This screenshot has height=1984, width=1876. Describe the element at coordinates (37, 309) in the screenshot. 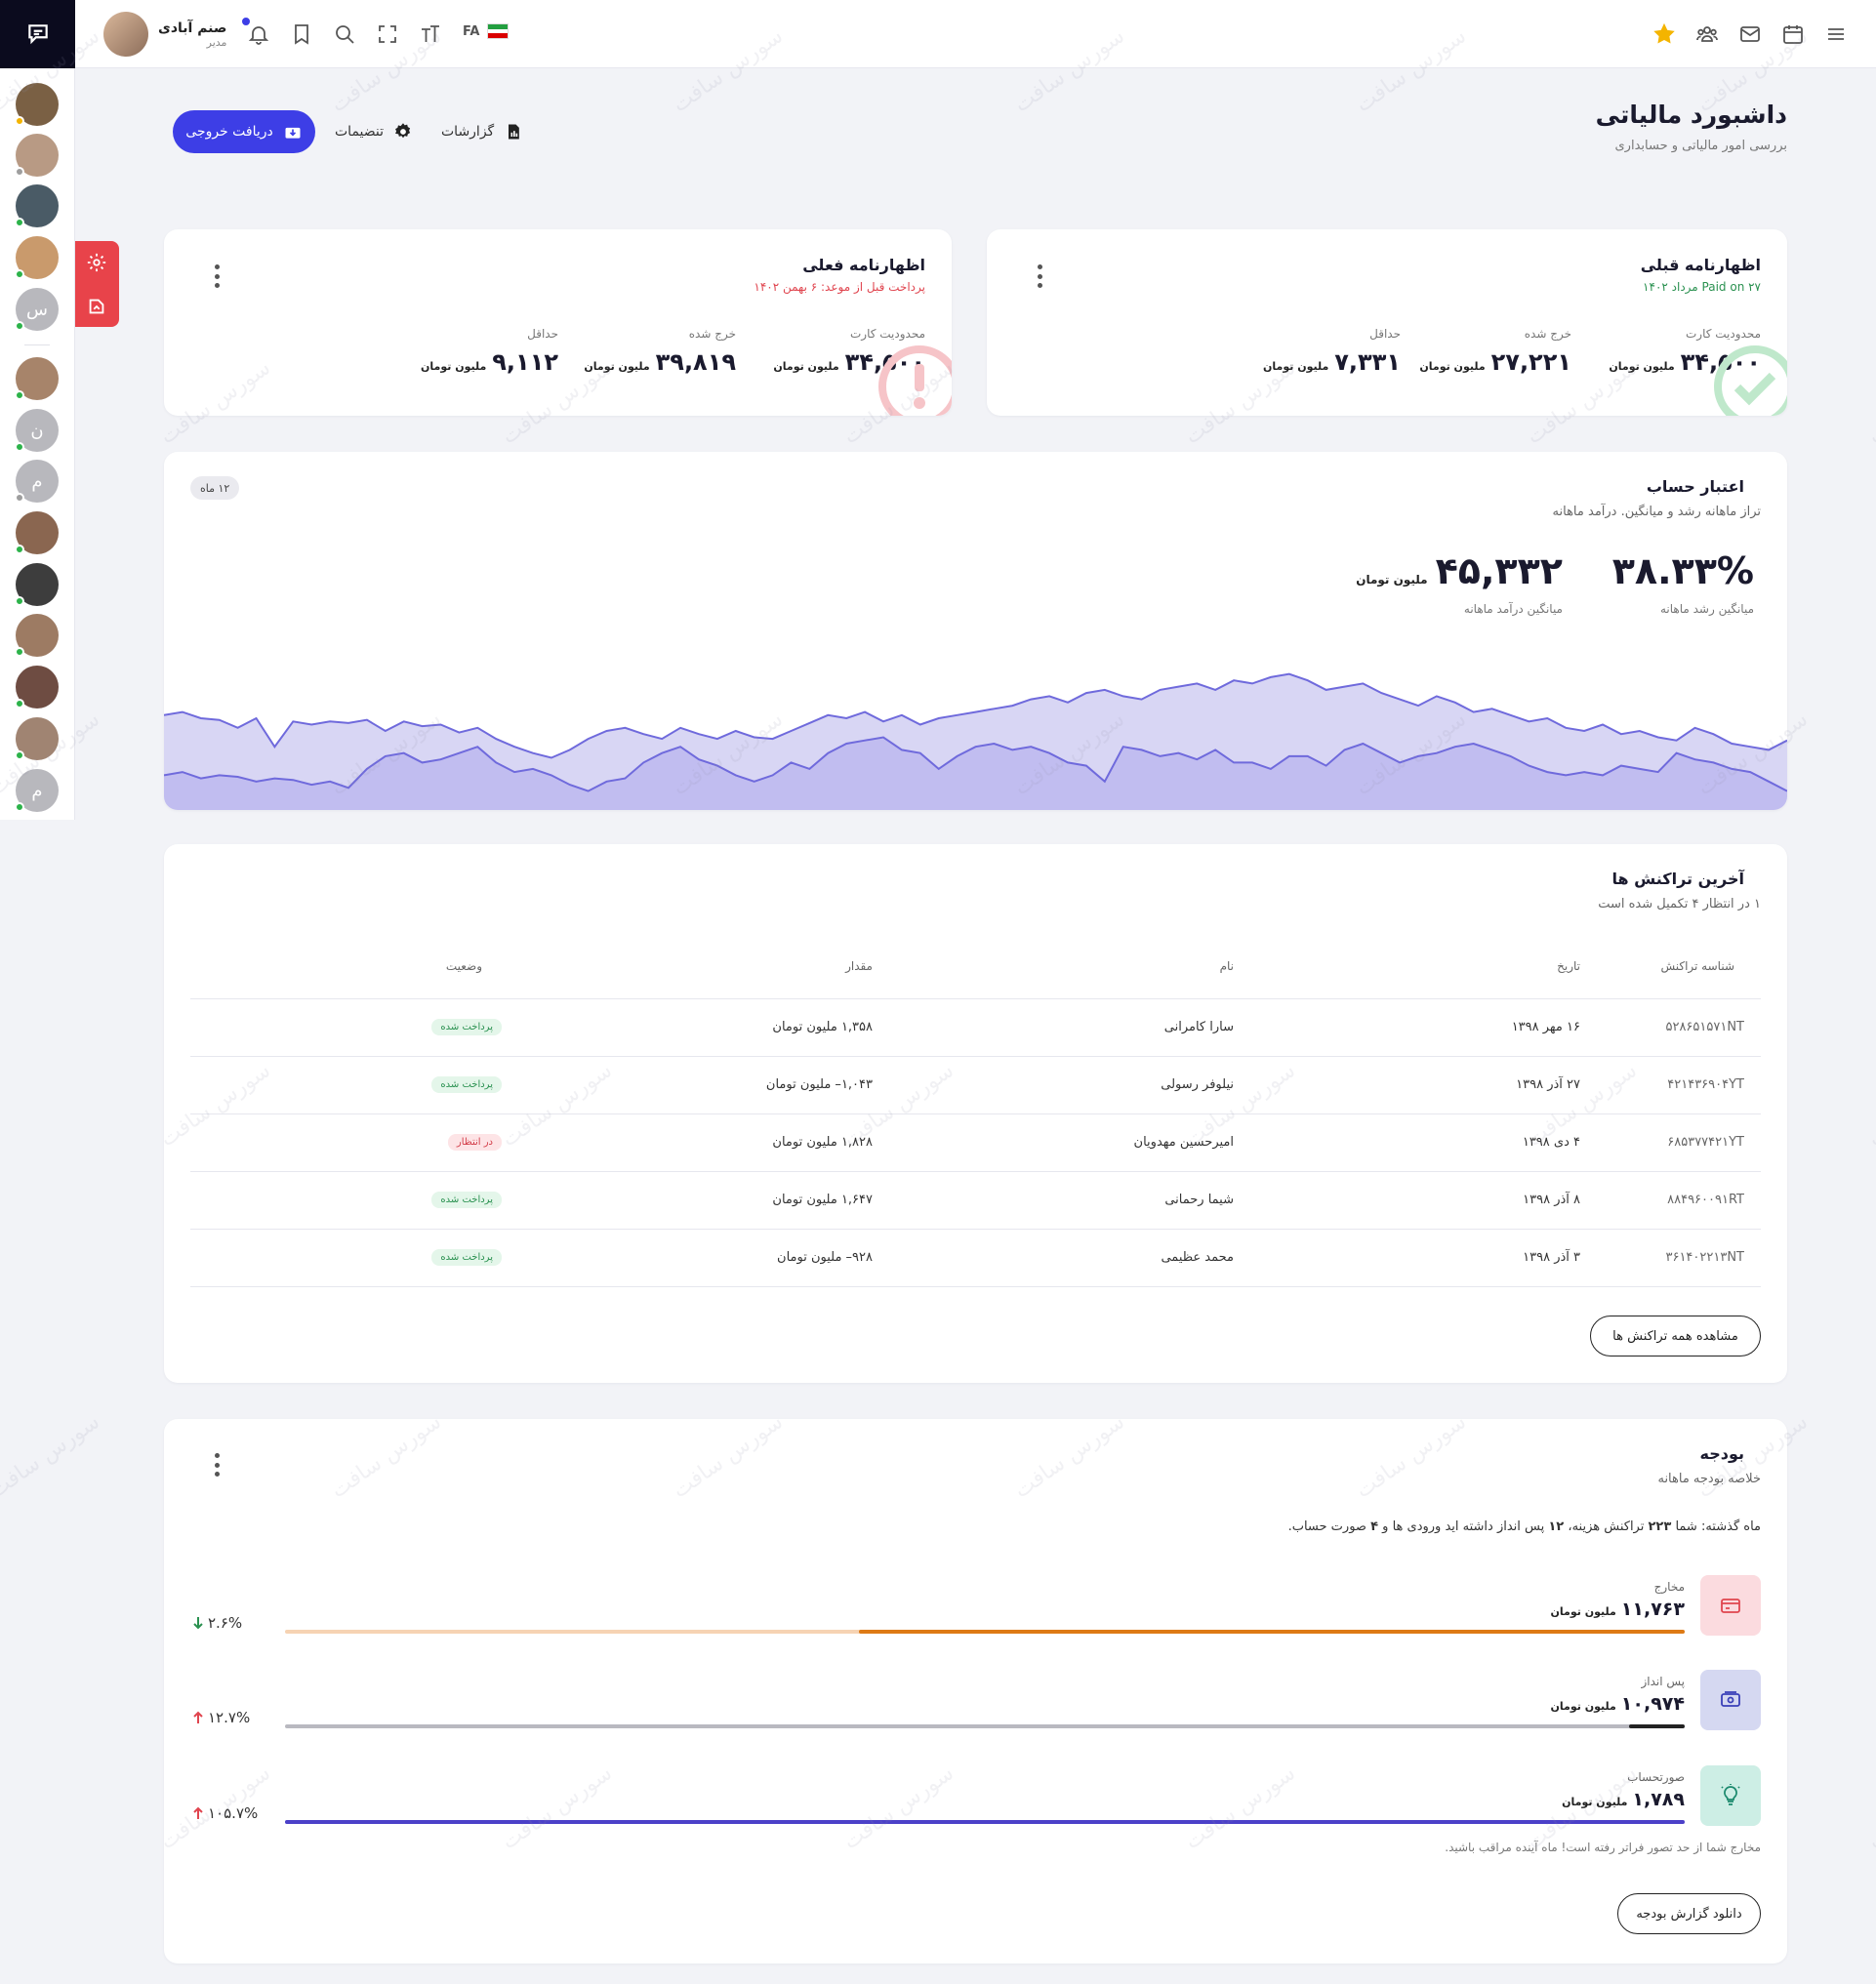

I see `contact-avatar: س` at that location.